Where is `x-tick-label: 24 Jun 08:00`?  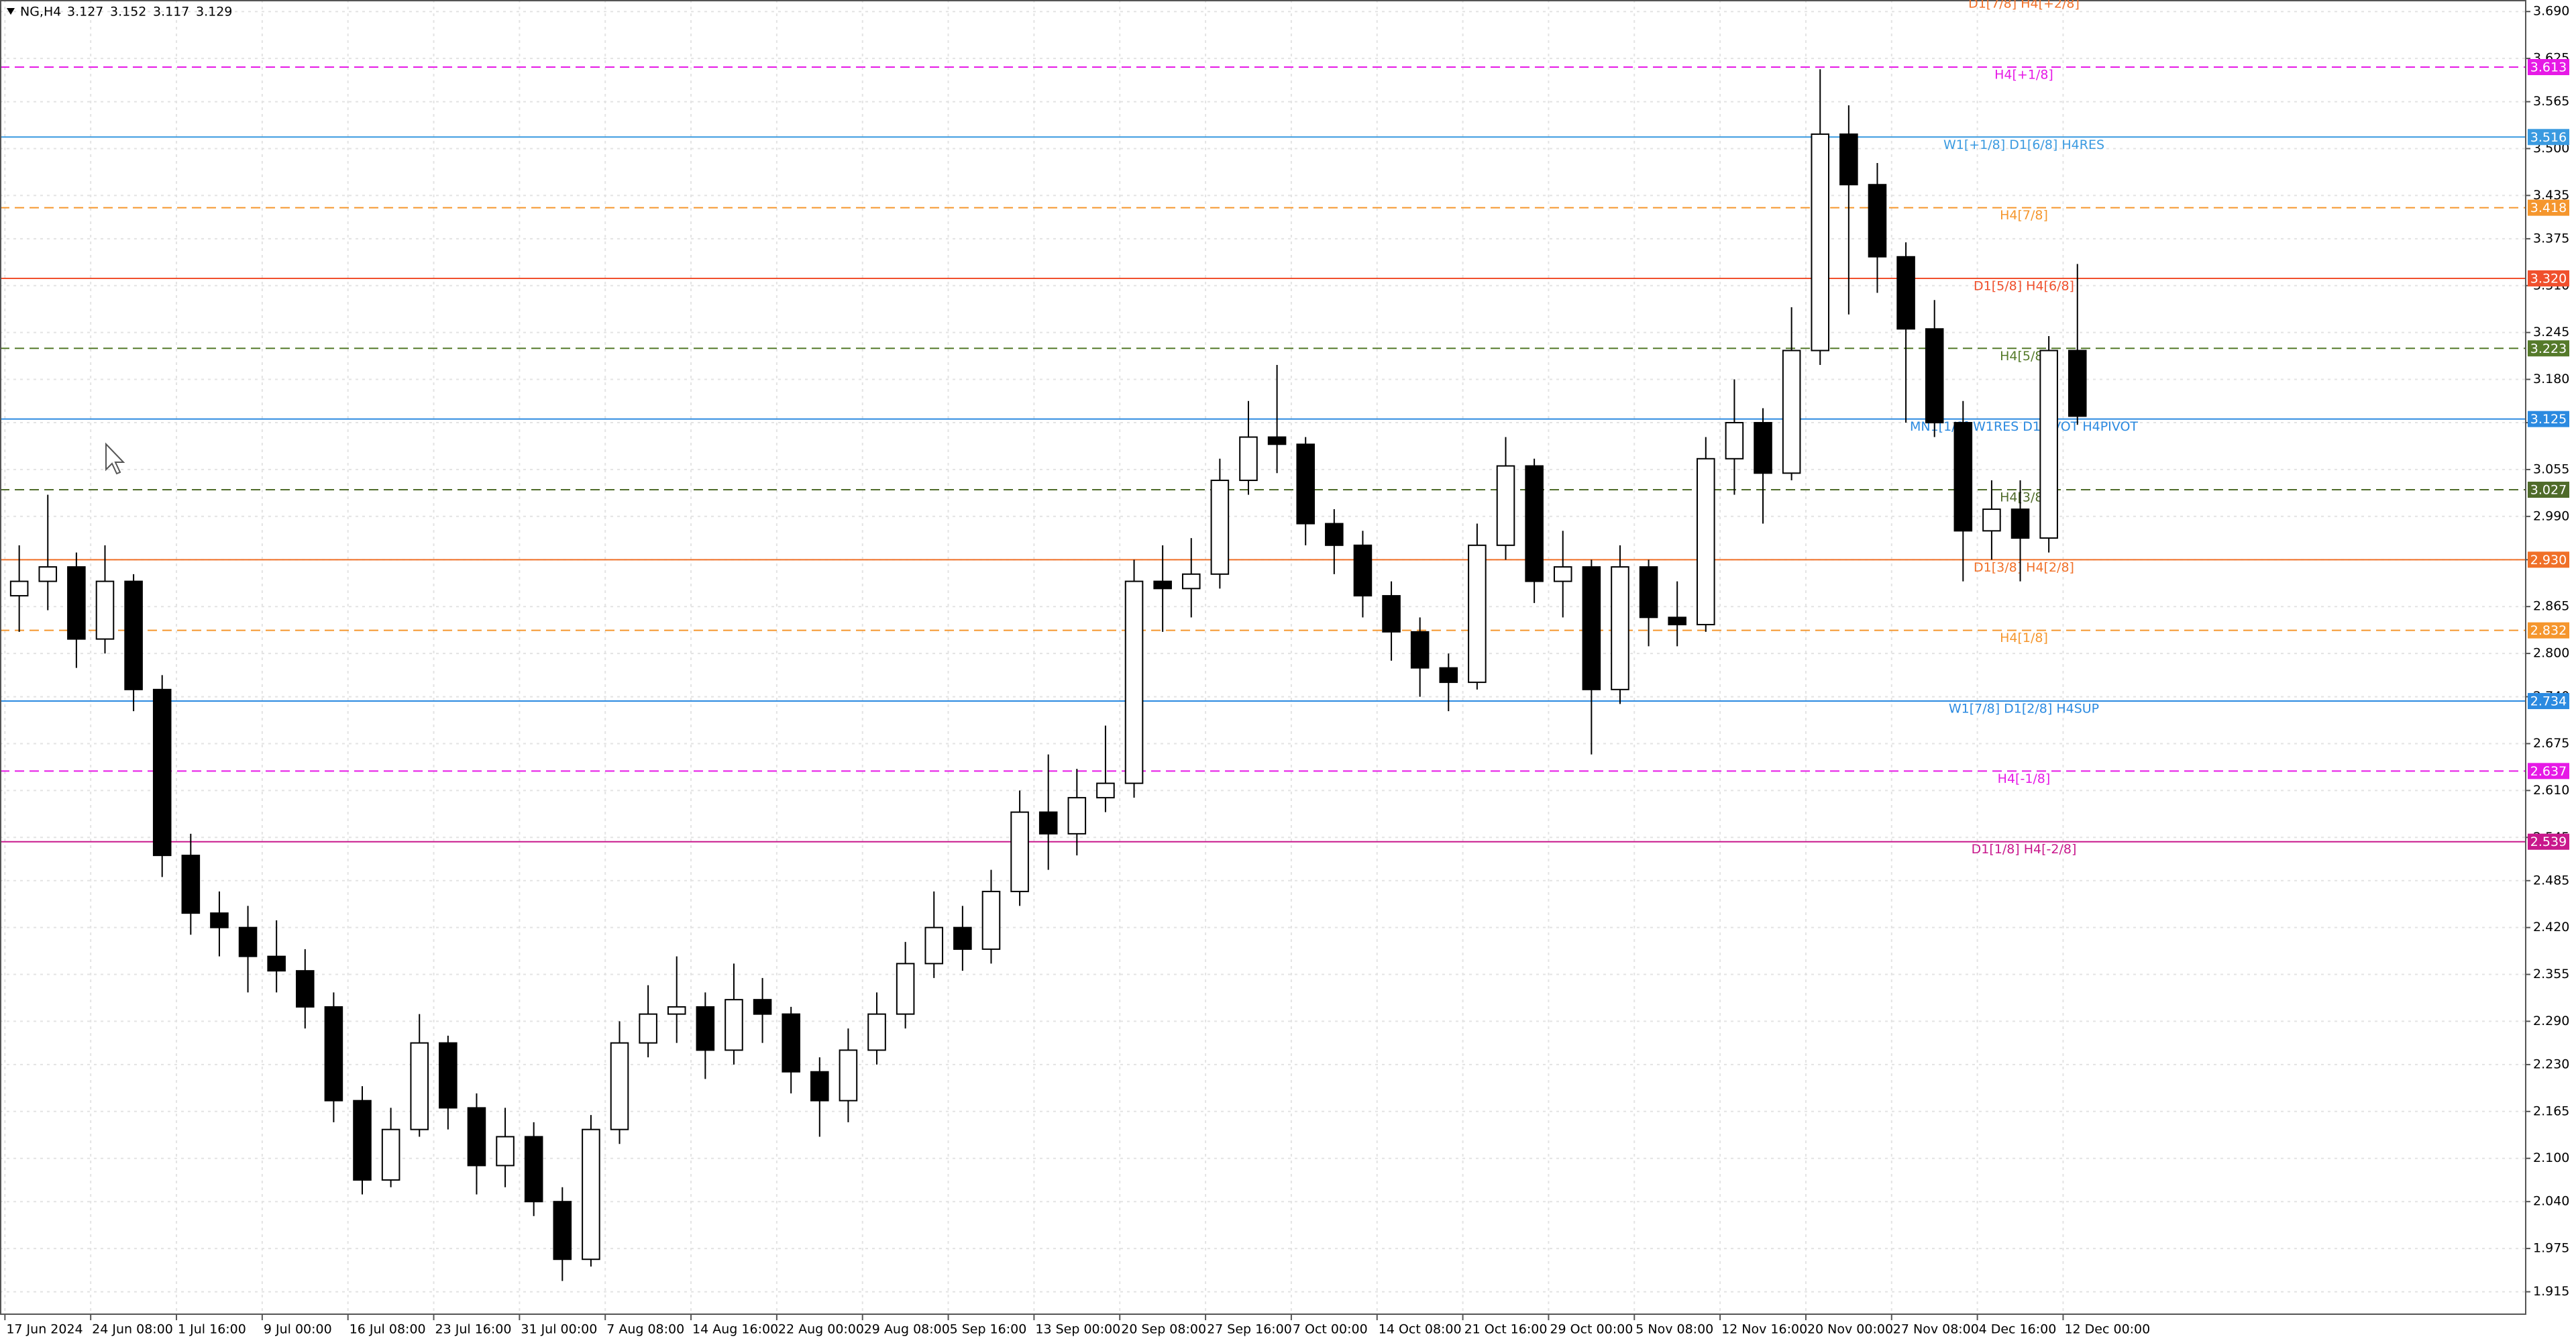 x-tick-label: 24 Jun 08:00 is located at coordinates (132, 1329).